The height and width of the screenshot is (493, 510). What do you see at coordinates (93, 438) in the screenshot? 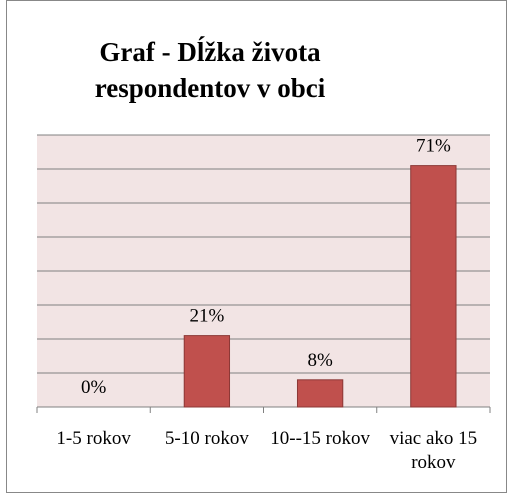
I see `x-tick-label: 1-5 rokov` at bounding box center [93, 438].